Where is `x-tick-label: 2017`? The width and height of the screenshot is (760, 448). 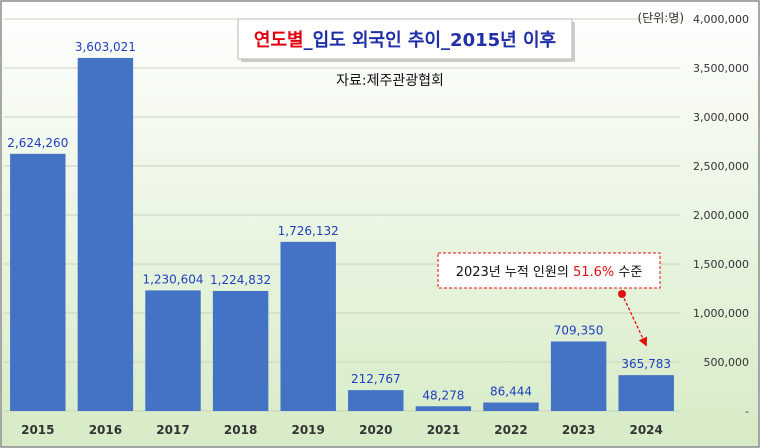 x-tick-label: 2017 is located at coordinates (172, 430).